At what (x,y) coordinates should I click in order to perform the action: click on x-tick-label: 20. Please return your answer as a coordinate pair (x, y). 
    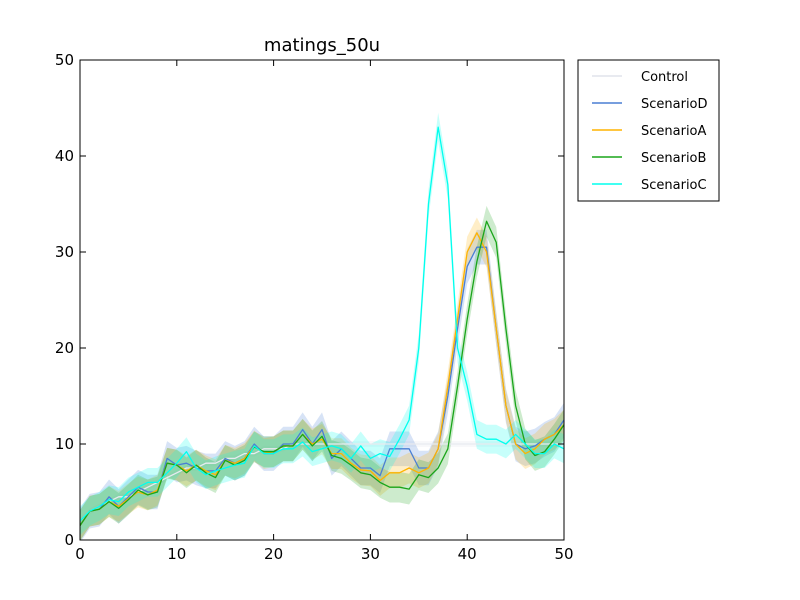
    Looking at the image, I should click on (273, 554).